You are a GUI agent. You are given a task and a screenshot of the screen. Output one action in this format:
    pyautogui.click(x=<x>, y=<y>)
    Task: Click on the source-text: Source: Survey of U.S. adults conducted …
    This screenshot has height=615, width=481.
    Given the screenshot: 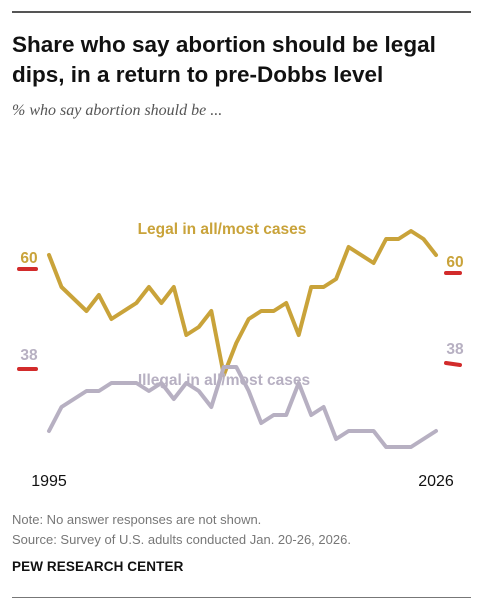 What is the action you would take?
    pyautogui.click(x=181, y=539)
    